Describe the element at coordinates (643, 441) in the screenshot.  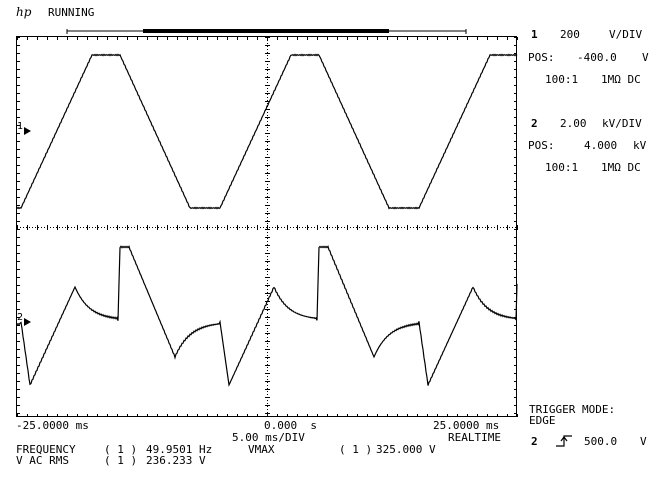
I see `trigger-level-unit: V` at that location.